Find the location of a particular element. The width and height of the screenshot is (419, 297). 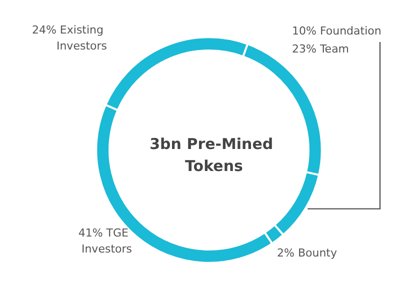

slice-label: 41% TGE Investors is located at coordinates (105, 241).